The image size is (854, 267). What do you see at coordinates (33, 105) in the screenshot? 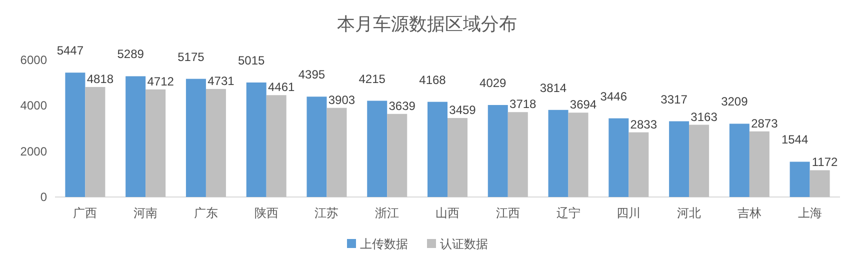
I see `ytick: 4000` at bounding box center [33, 105].